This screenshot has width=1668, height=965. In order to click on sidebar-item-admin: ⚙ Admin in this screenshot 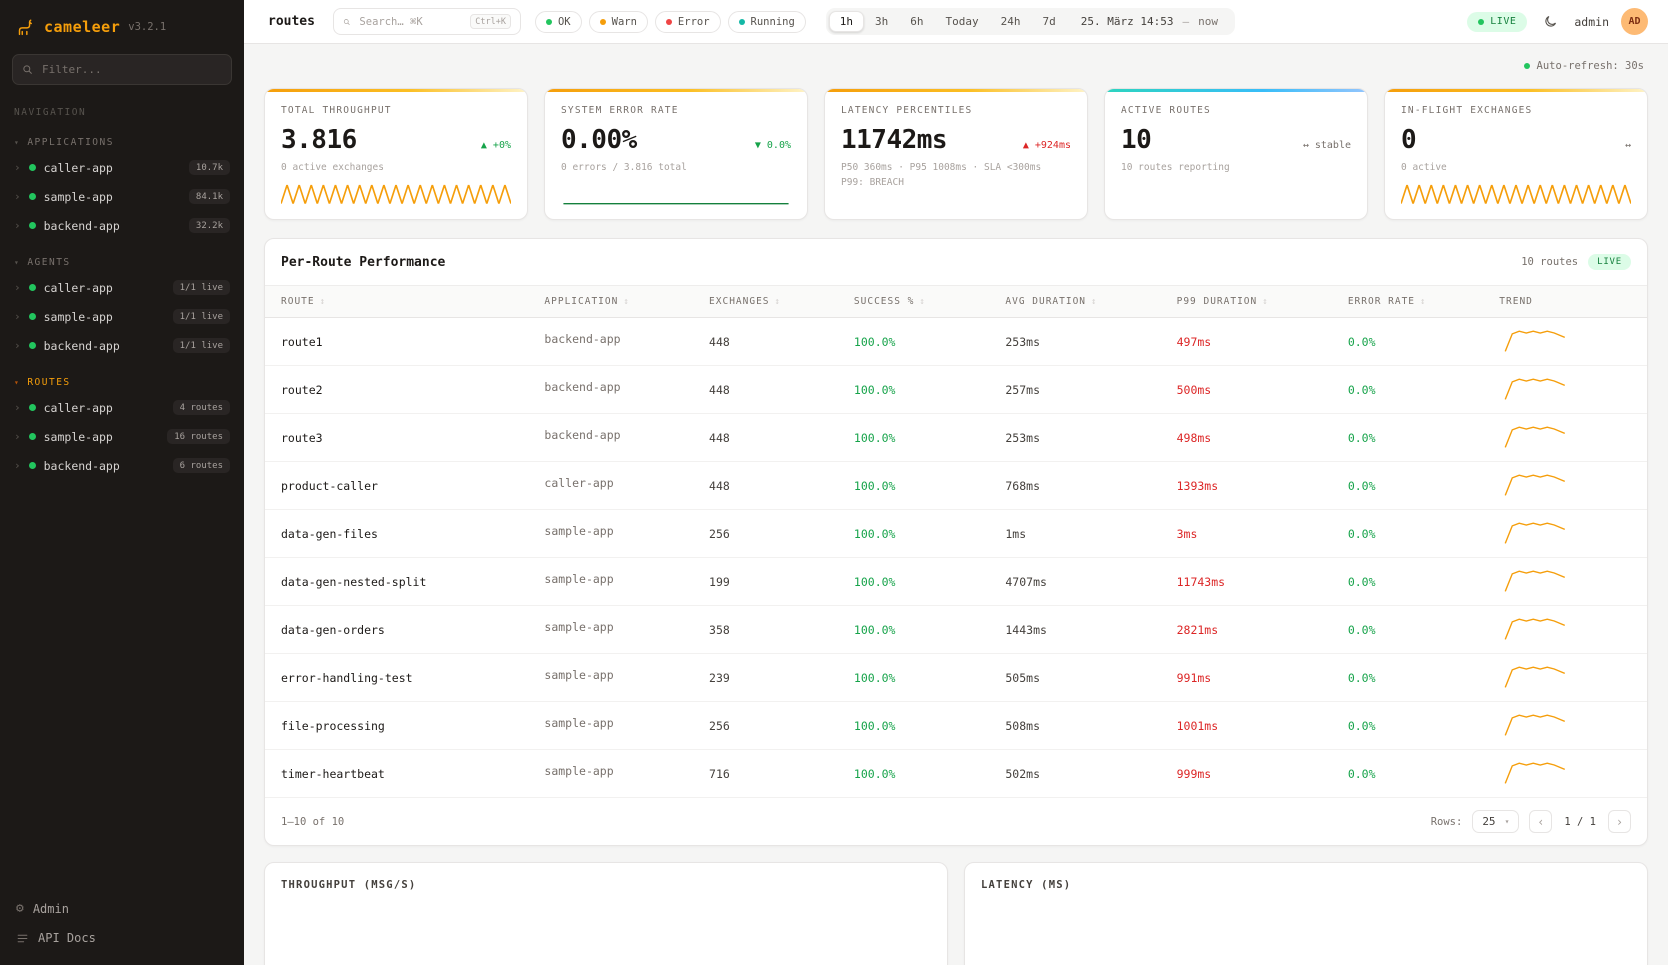, I will do `click(42, 908)`.